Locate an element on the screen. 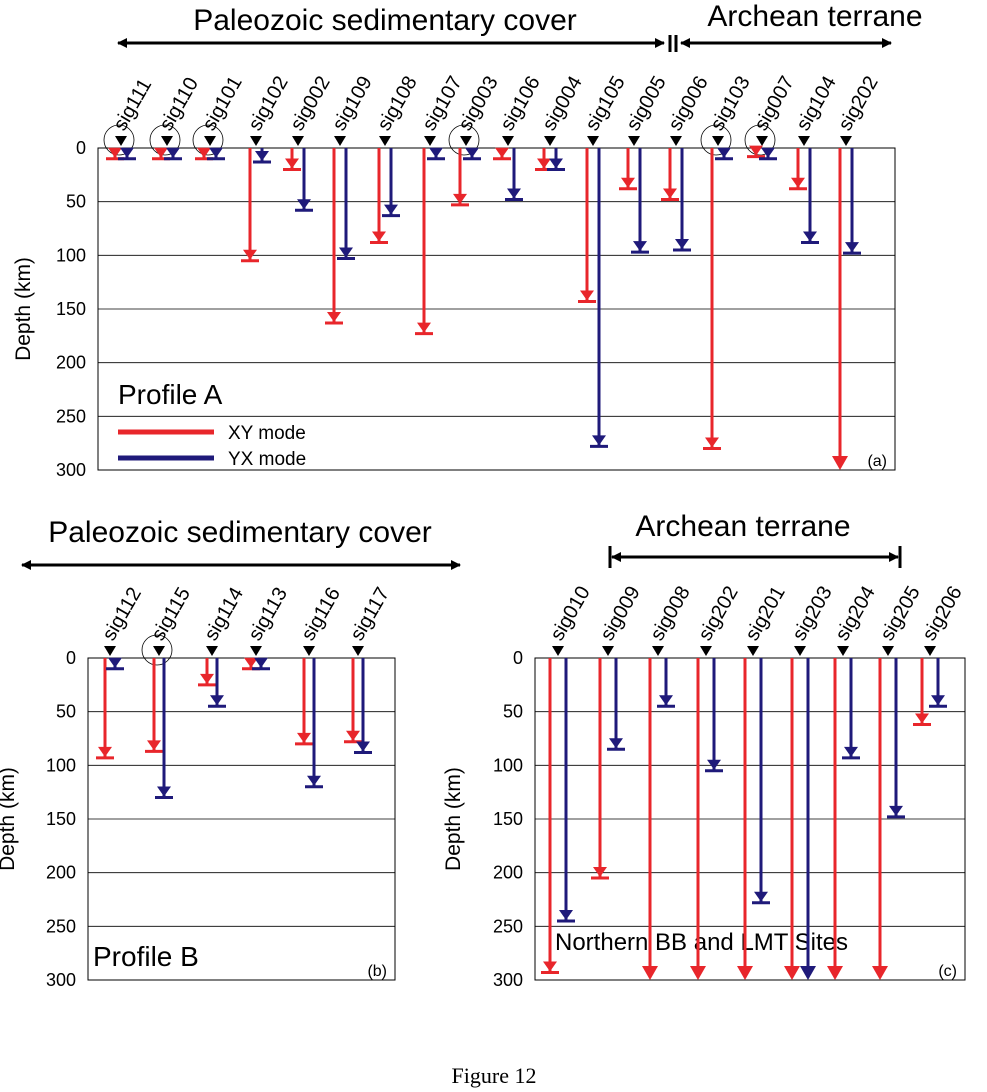 This screenshot has height=1092, width=987. panel-c-site-label: sig203 is located at coordinates (812, 613).